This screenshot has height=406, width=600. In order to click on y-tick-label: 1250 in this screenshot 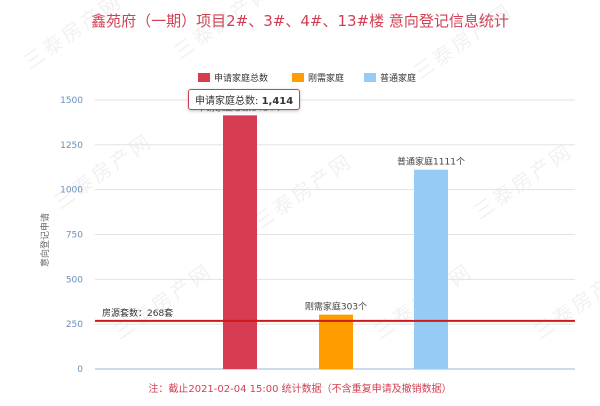, I will do `click(71, 146)`.